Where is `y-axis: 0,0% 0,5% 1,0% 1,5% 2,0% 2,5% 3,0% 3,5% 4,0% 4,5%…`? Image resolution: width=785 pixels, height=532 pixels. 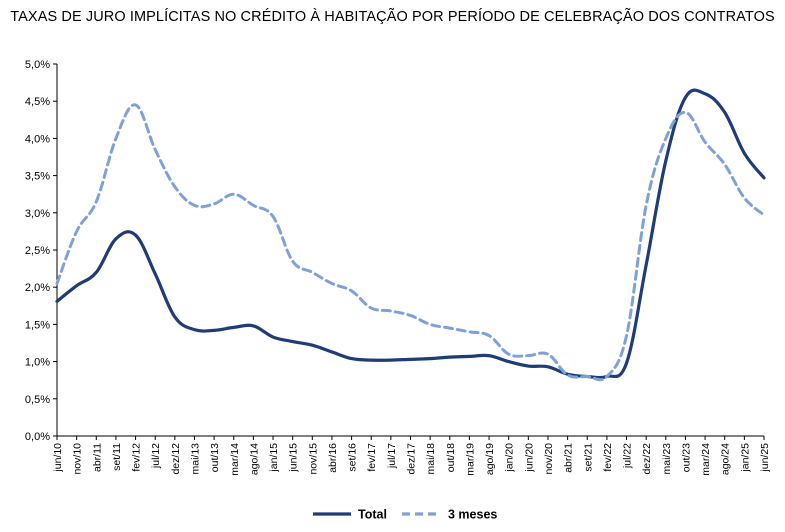 y-axis: 0,0% 0,5% 1,0% 1,5% 2,0% 2,5% 3,0% 3,5% 4,0% 4,5%… is located at coordinates (41, 251).